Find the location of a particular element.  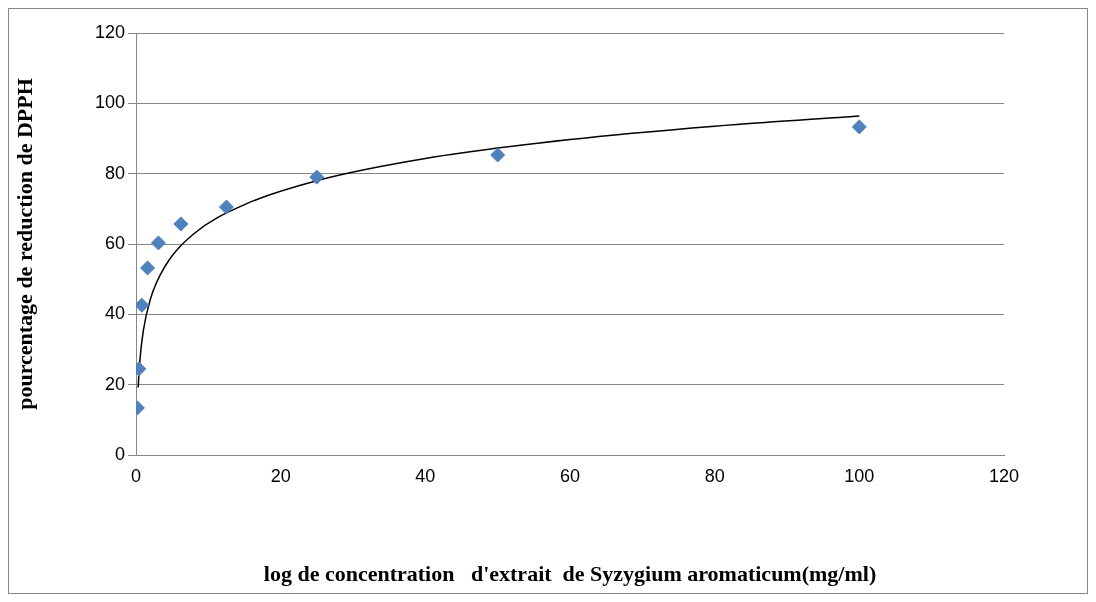

x-tick-label: 40 is located at coordinates (425, 475).